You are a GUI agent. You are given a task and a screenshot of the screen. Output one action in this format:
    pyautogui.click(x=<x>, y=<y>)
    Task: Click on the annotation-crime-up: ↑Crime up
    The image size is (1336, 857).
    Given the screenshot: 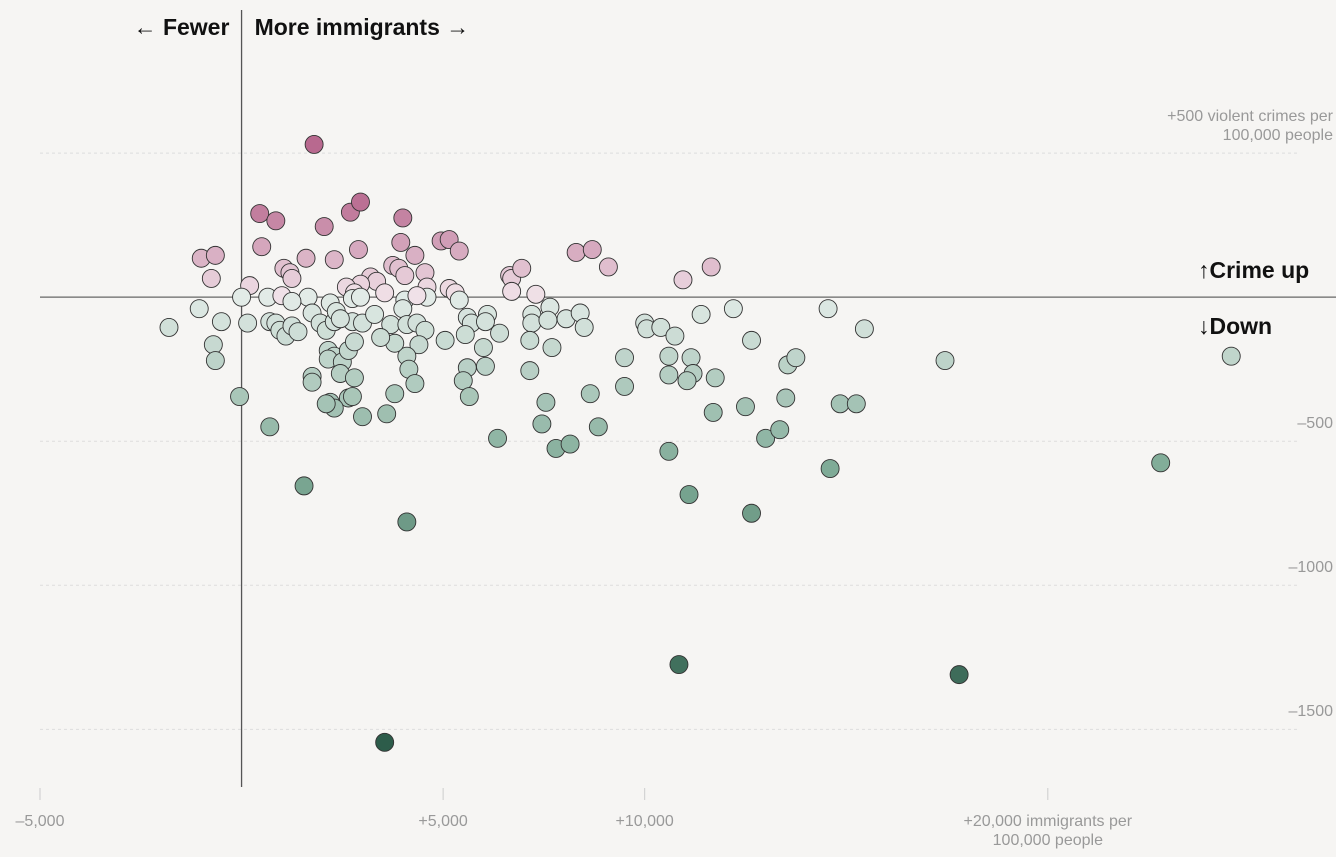 What is the action you would take?
    pyautogui.click(x=1254, y=270)
    